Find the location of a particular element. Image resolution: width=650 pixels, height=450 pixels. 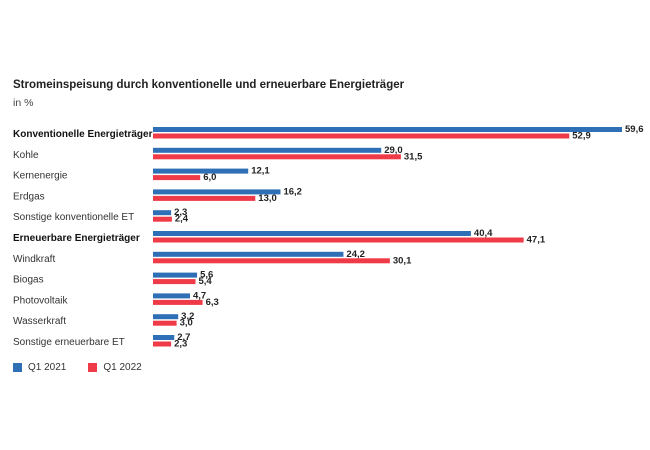

data-label: 3,2 is located at coordinates (187, 316).